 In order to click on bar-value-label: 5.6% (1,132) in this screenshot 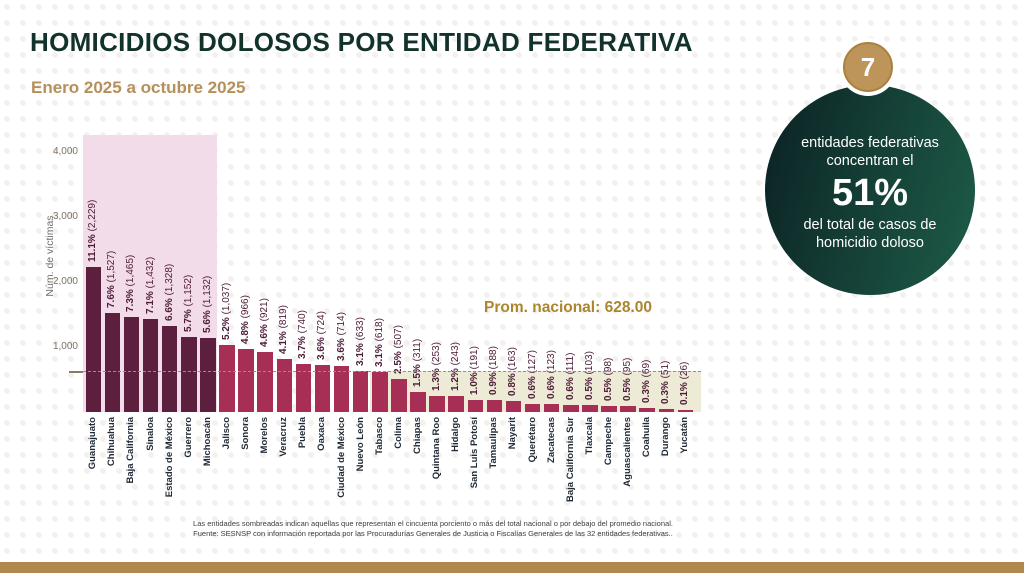, I will do `click(207, 305)`.